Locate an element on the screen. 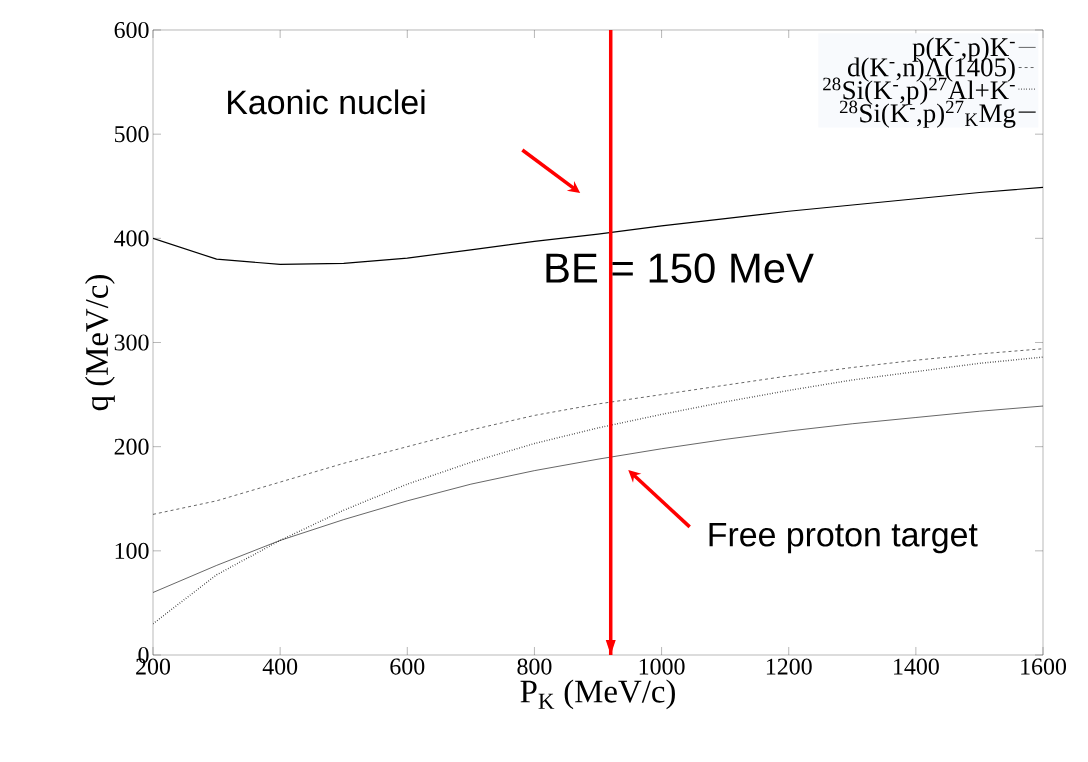 The width and height of the screenshot is (1088, 762). y-axis-title: q (MeV/c) is located at coordinates (99, 343).